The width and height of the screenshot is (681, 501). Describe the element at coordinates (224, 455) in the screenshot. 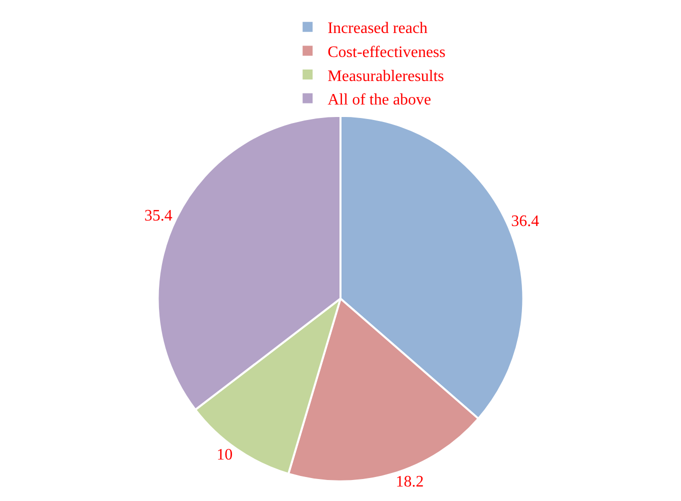

I see `data-label: 10` at that location.